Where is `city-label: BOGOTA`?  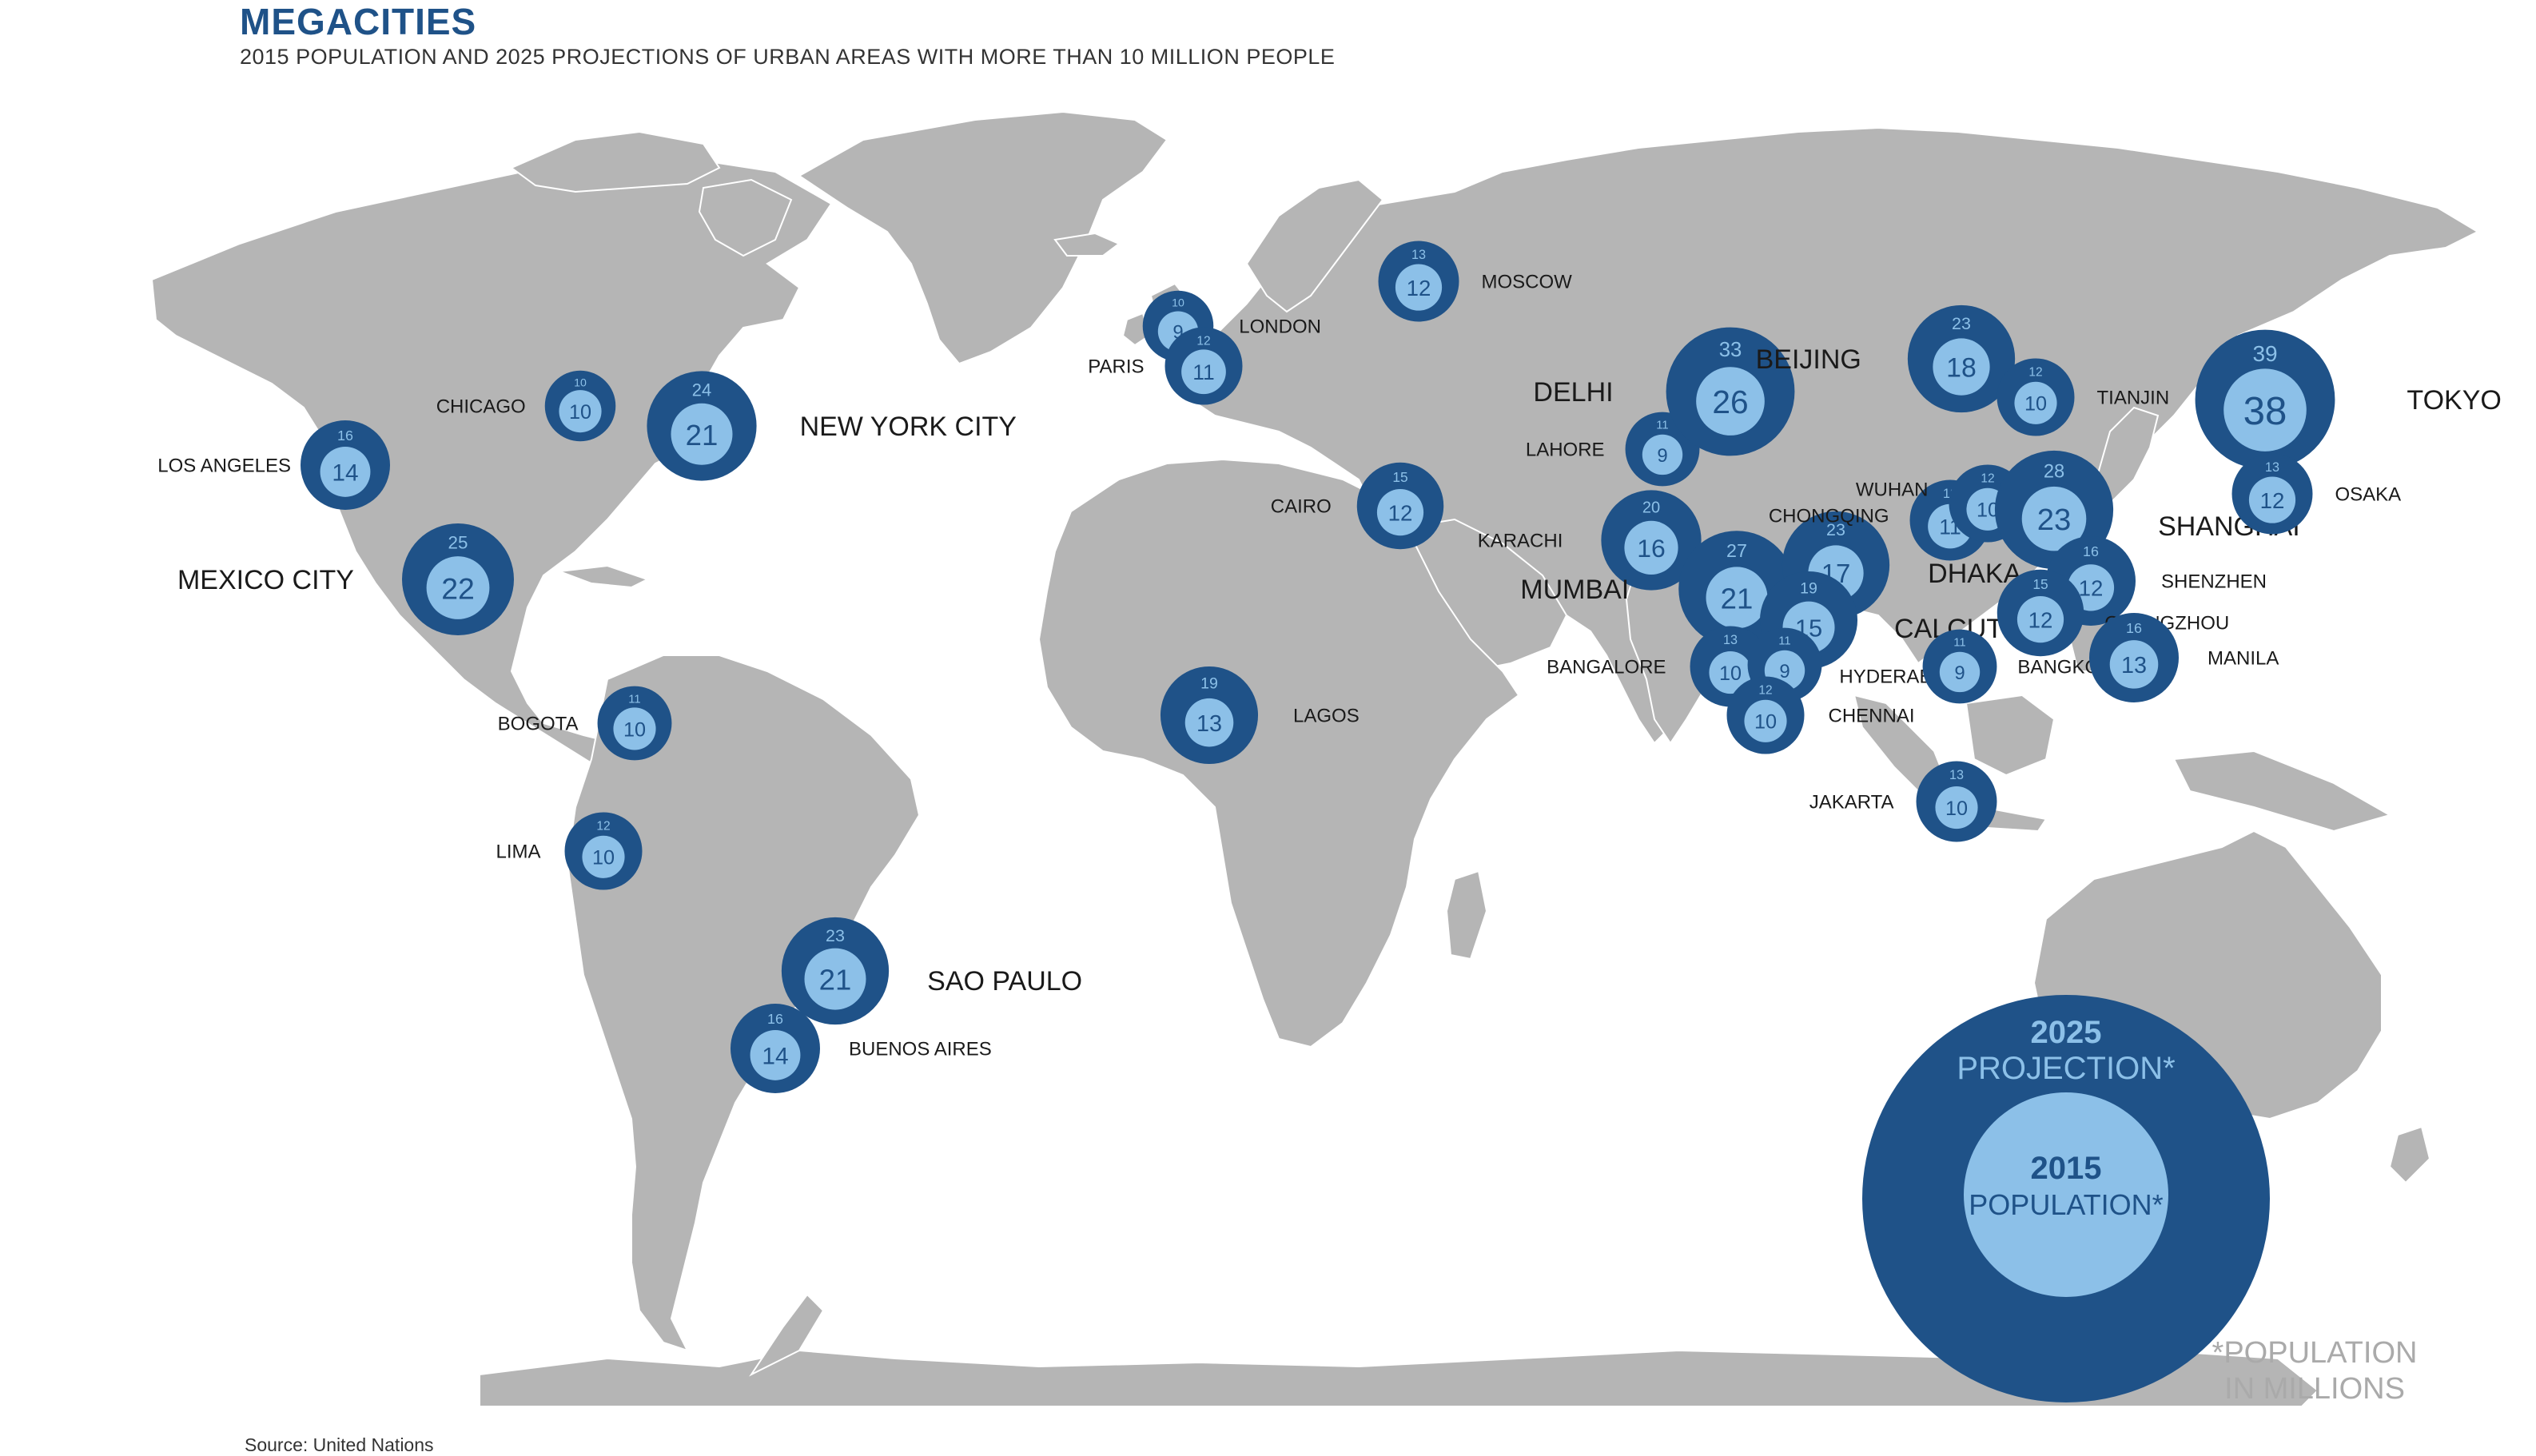
city-label: BOGOTA is located at coordinates (538, 723).